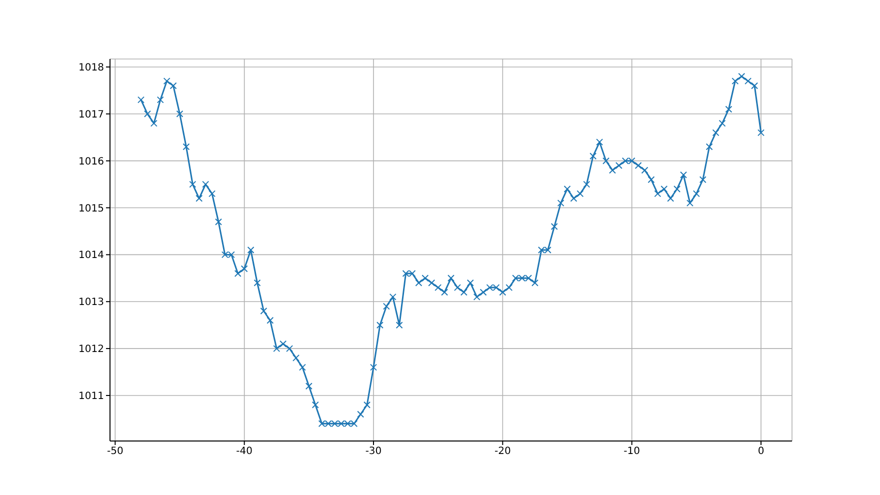 This screenshot has width=880, height=495. Describe the element at coordinates (373, 452) in the screenshot. I see `x-tick-label: -30` at that location.